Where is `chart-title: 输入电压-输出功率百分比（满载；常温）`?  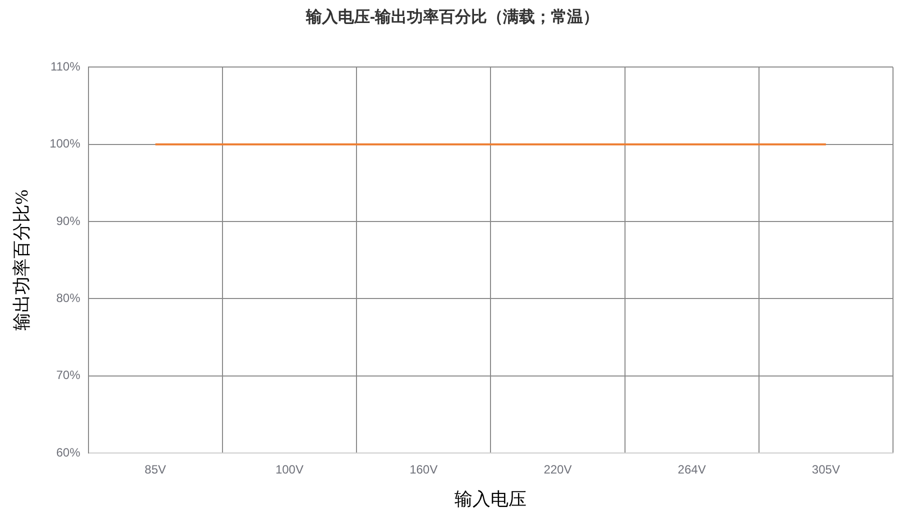
chart-title: 输入电压-输出功率百分比（满载；常温） is located at coordinates (452, 16).